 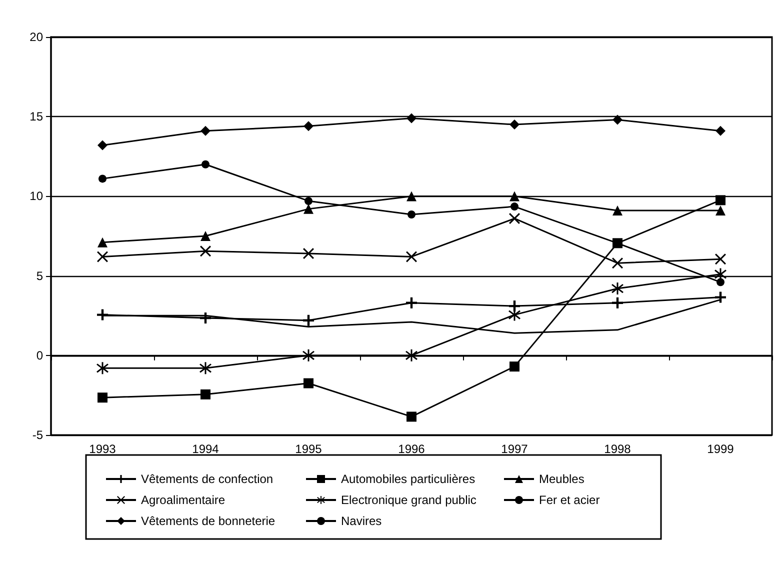 I want to click on x-tick-label: 1996, so click(x=412, y=449).